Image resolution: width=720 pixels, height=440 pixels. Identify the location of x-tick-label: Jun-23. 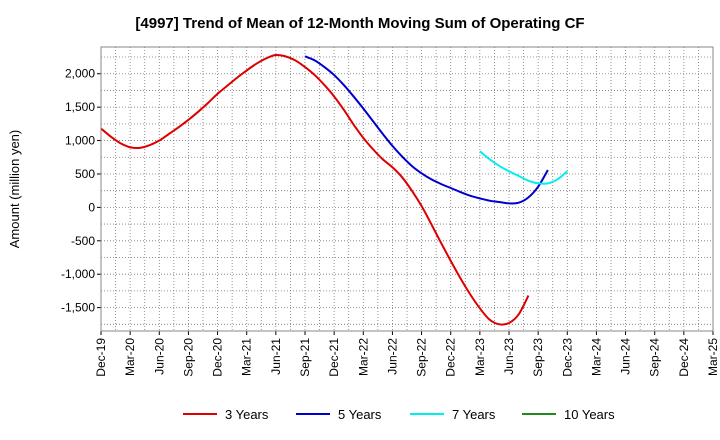
(509, 356).